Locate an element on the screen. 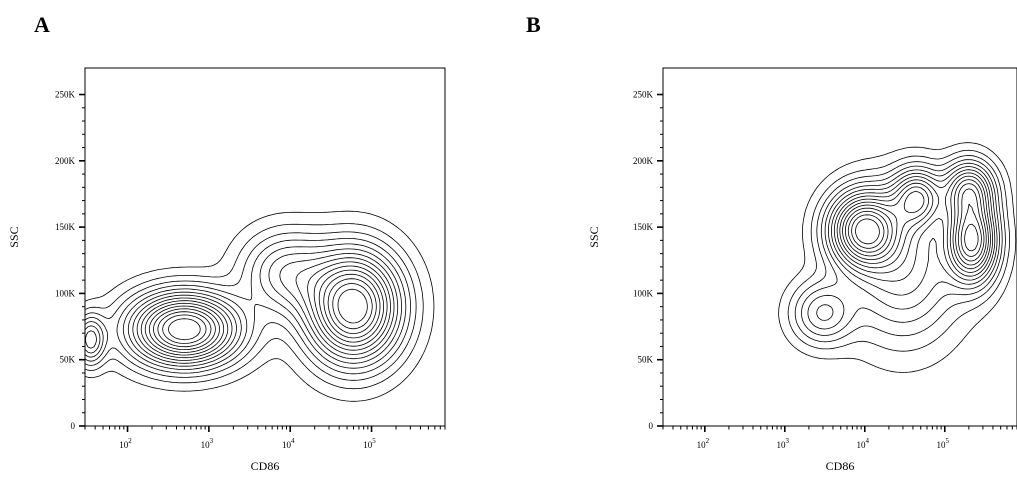  panel-b-ylabel: SSC is located at coordinates (594, 236).